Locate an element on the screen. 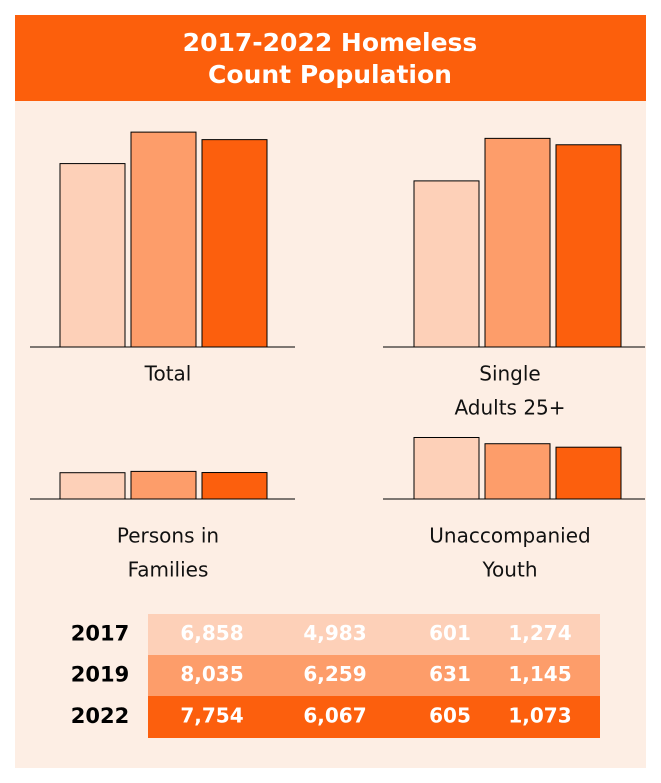  panel-label: Families is located at coordinates (168, 570).